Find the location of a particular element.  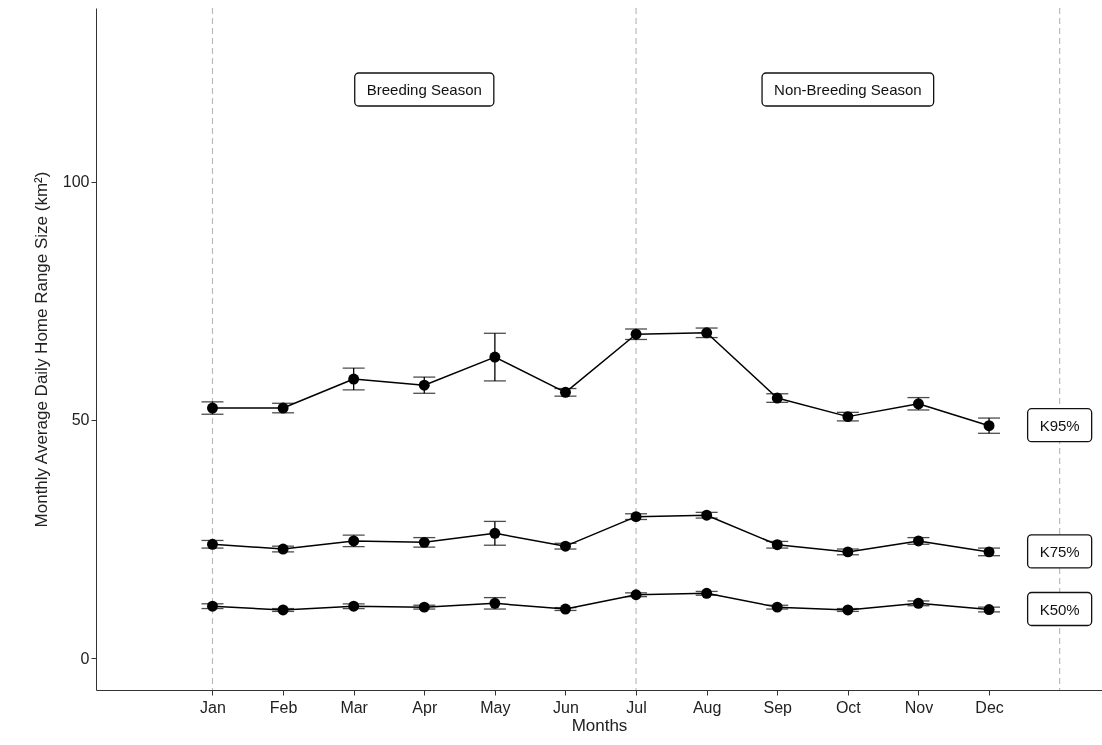

x-tick-label: Dec is located at coordinates (989, 707).